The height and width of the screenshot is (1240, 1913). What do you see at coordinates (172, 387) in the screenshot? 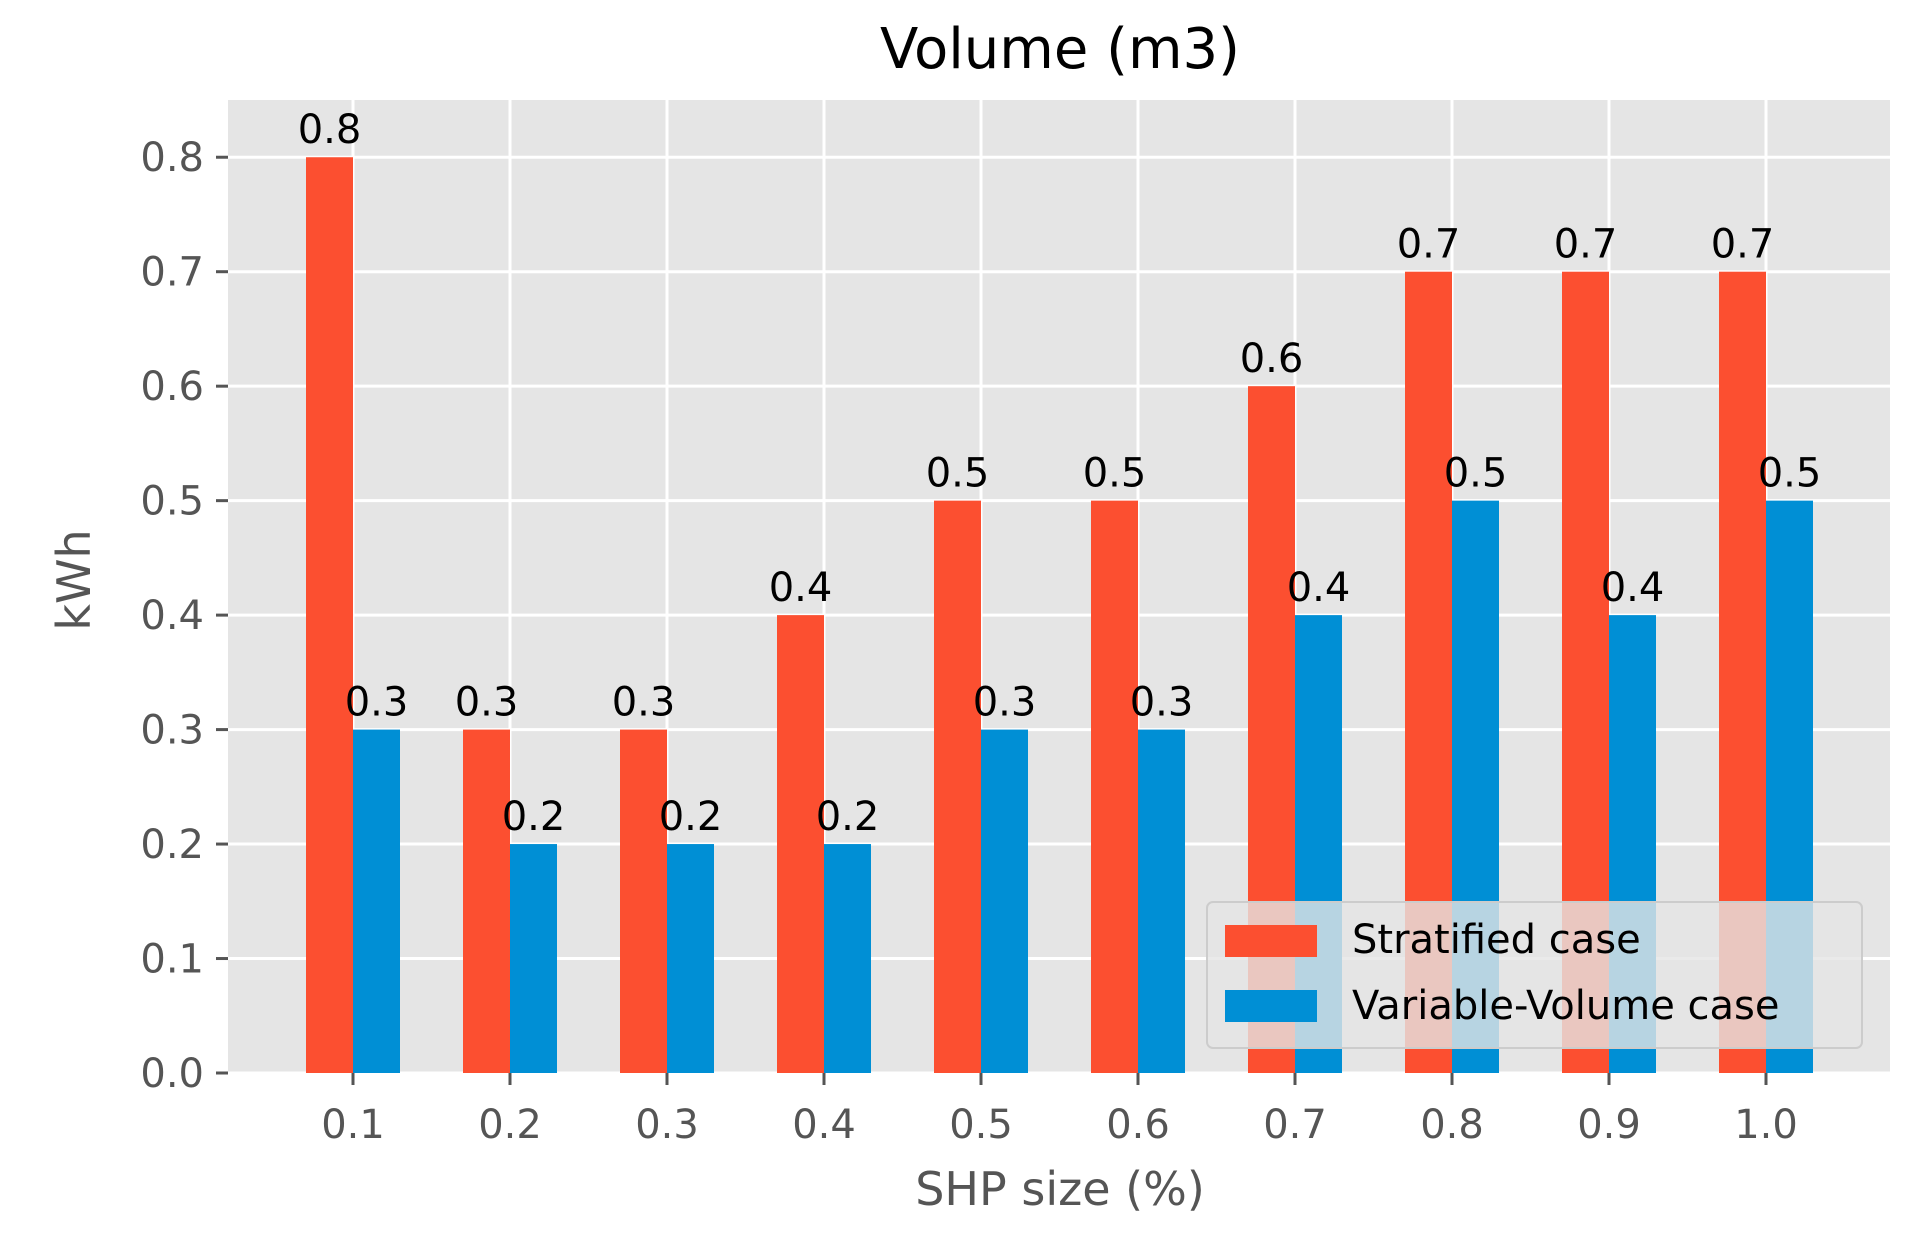
I see `y-tick-label: 0.6` at bounding box center [172, 387].